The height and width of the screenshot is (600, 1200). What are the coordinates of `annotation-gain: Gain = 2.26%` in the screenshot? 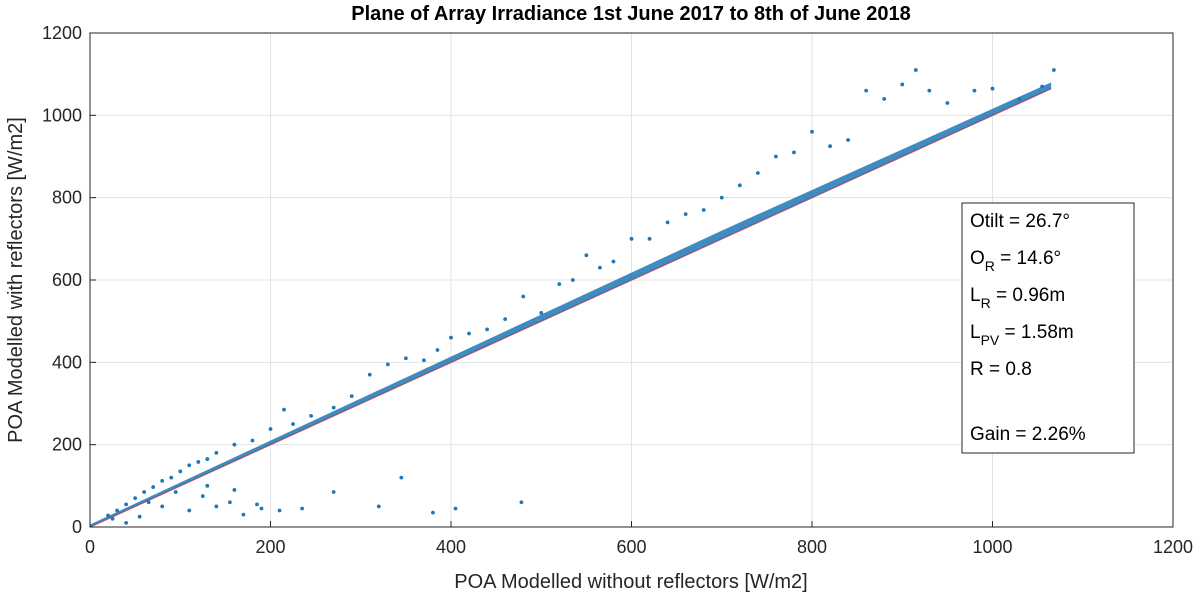 It's located at (1028, 434).